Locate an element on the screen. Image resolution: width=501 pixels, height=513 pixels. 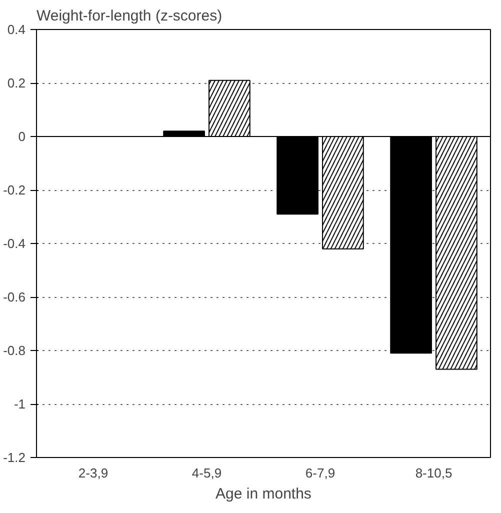
x-tick-label: 6-7,9 is located at coordinates (320, 473).